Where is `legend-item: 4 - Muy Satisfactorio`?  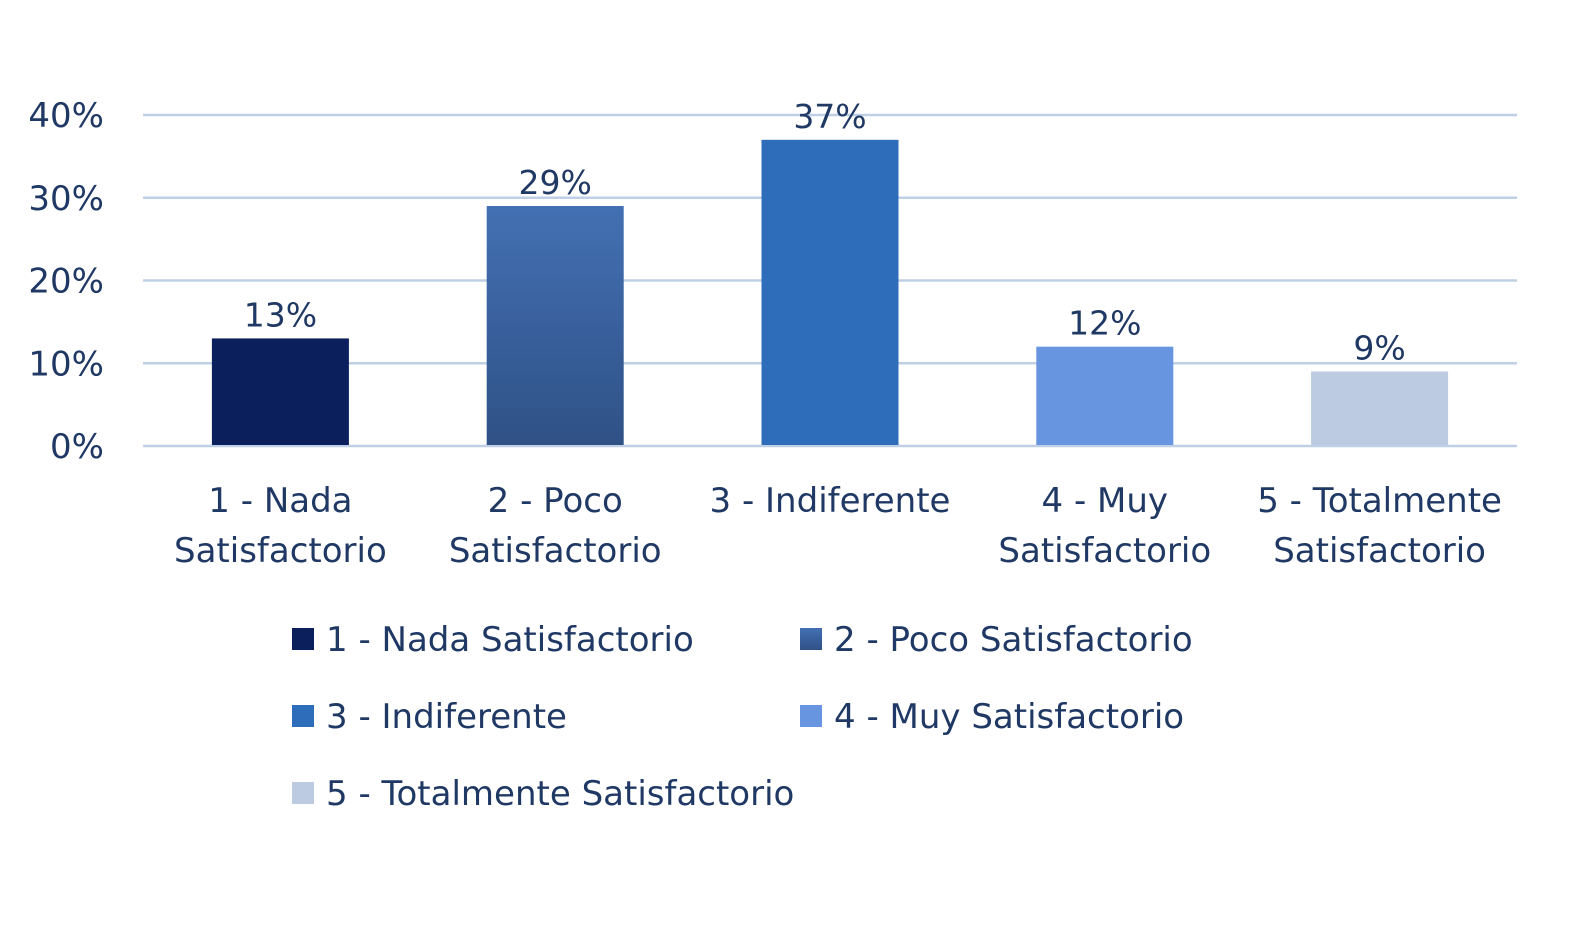
legend-item: 4 - Muy Satisfactorio is located at coordinates (992, 717).